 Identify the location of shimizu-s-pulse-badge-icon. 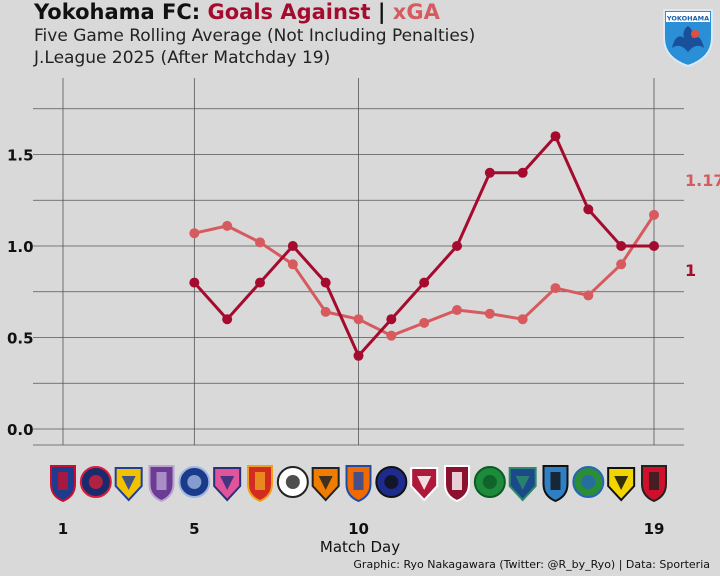
(325, 484).